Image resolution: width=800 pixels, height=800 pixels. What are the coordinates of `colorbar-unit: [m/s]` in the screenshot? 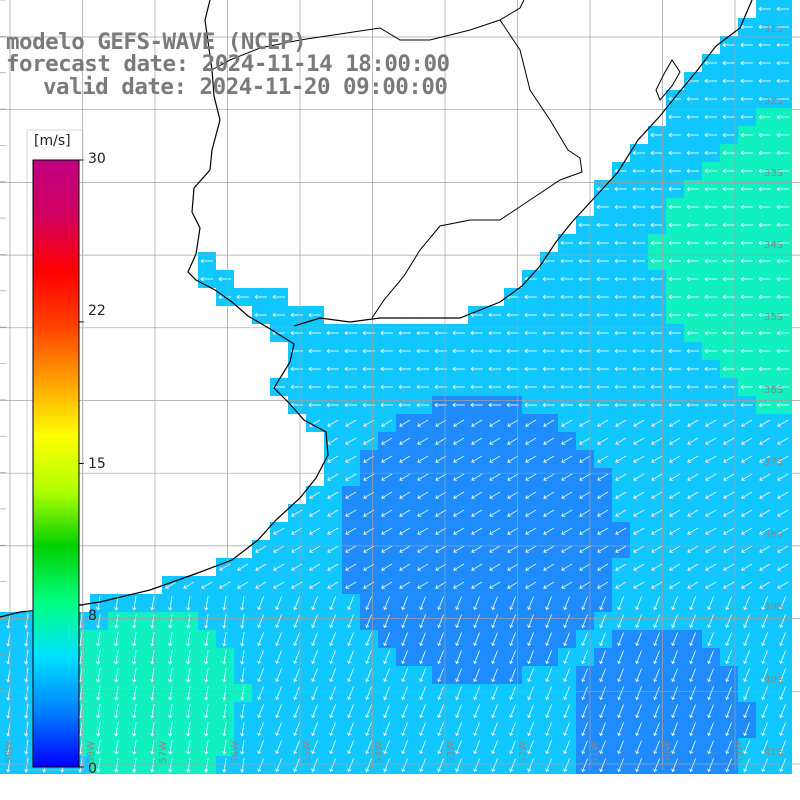 It's located at (52, 141).